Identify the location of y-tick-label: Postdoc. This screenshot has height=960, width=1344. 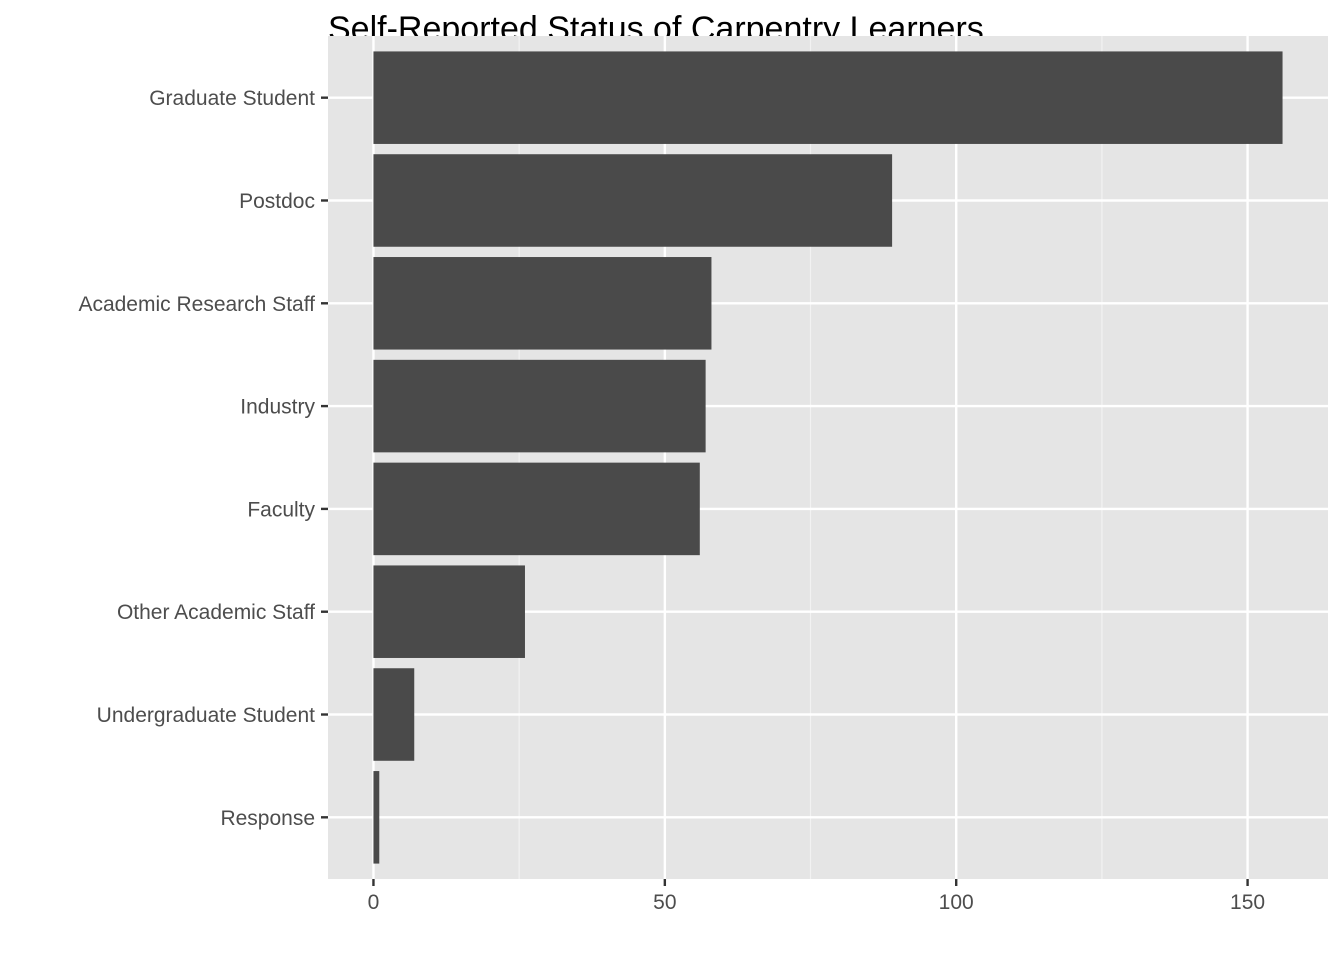
(277, 201).